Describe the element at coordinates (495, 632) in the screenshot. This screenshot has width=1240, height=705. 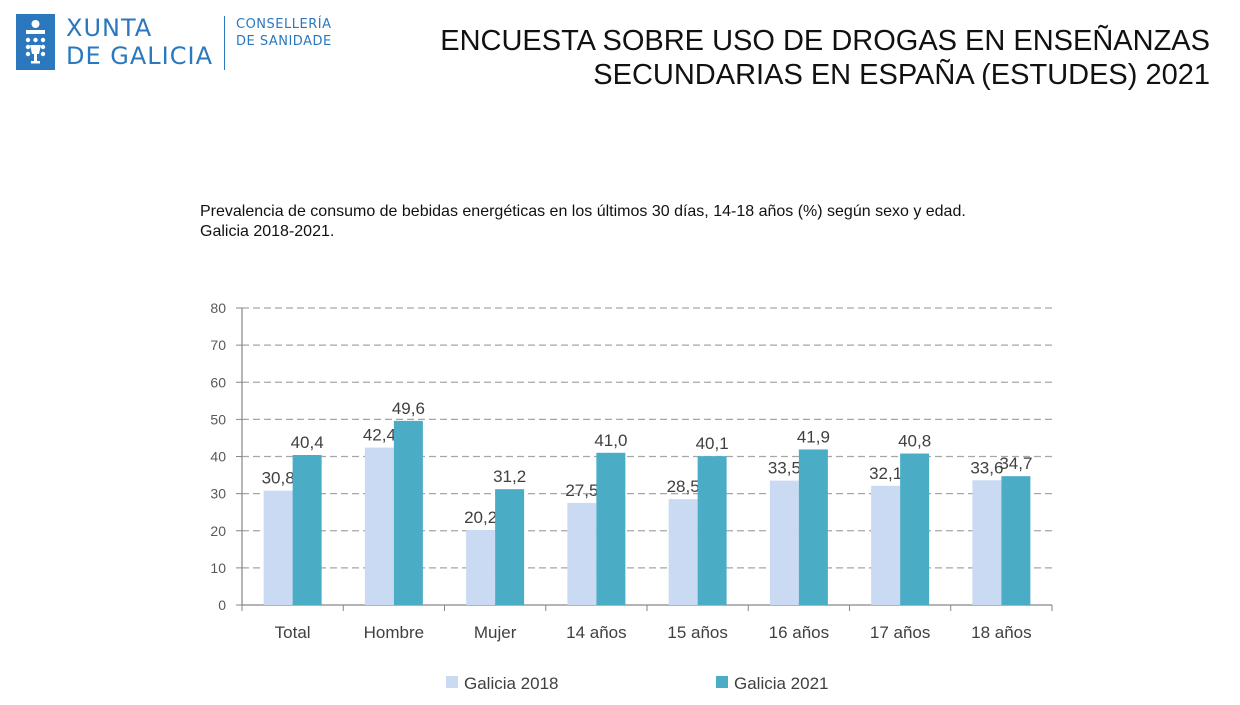
I see `x-tick-label: Mujer` at that location.